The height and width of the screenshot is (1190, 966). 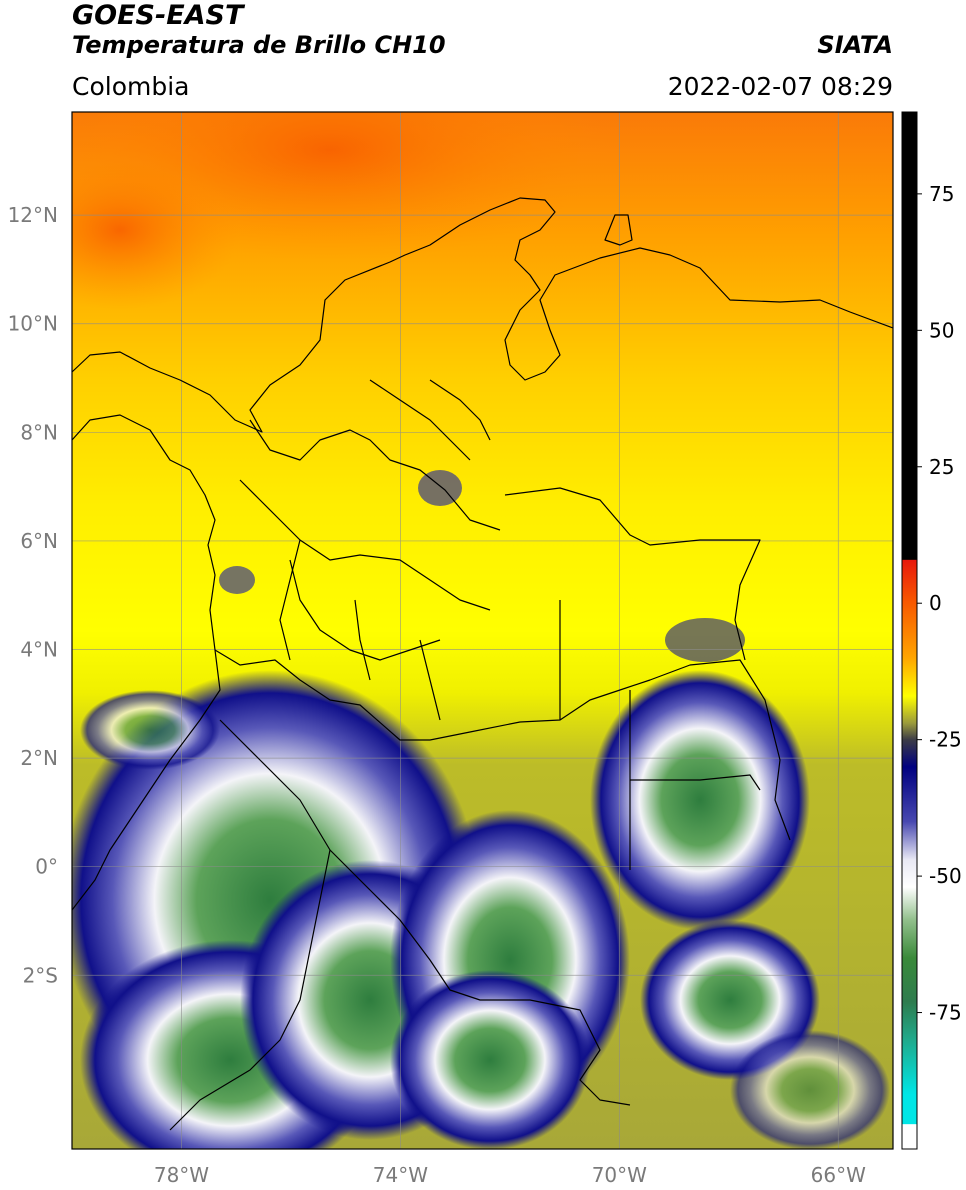 I want to click on colorbar-tick-label: -75, so click(x=945, y=1013).